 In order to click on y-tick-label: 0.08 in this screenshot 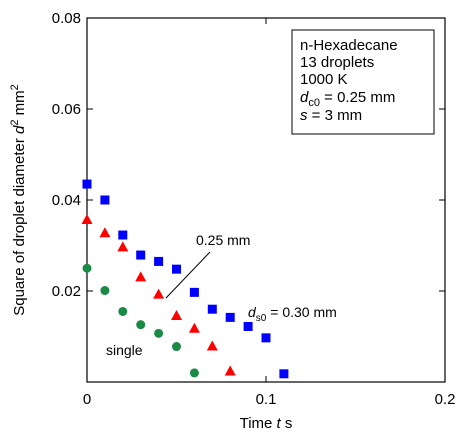, I will do `click(66, 18)`.